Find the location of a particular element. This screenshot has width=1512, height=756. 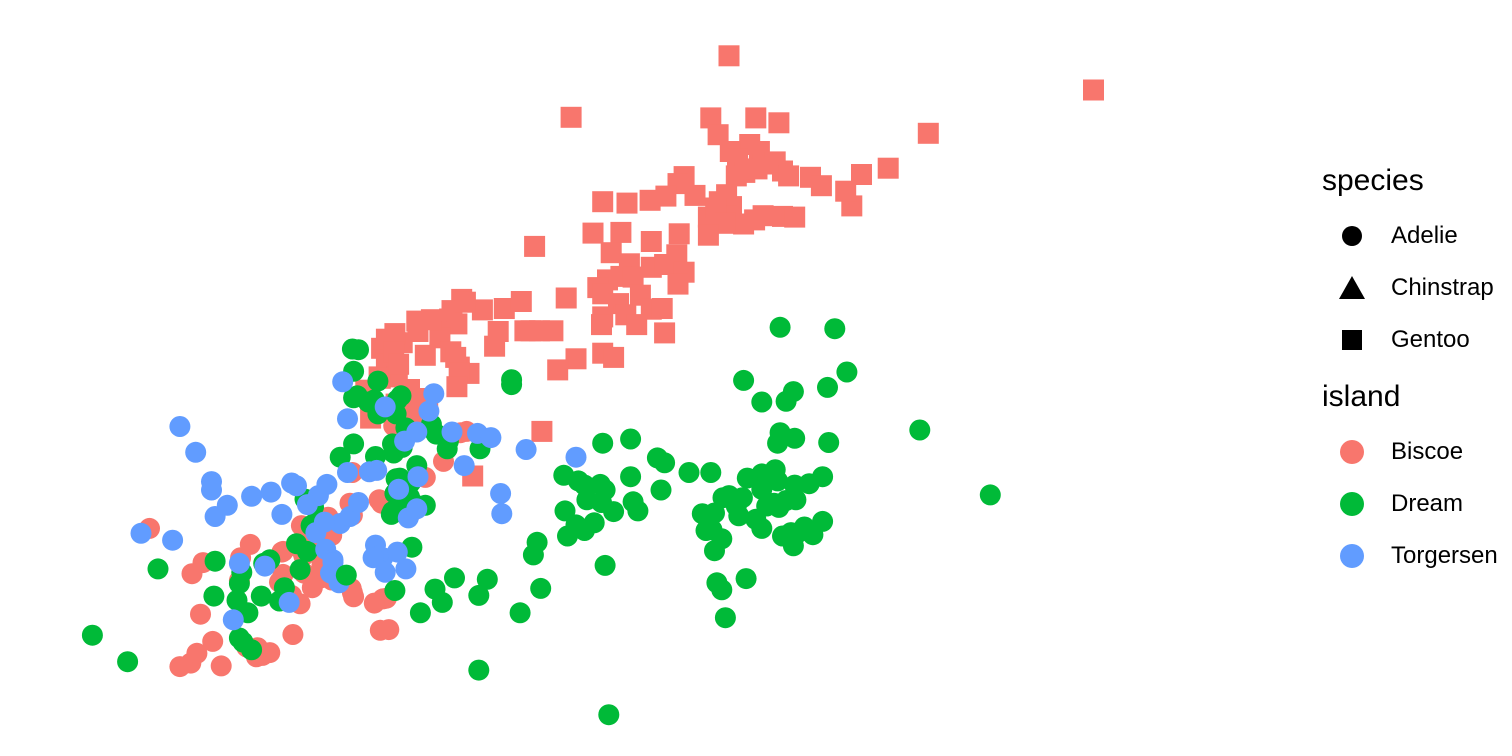

legend-item-adelie: Adelie is located at coordinates (1416, 236).